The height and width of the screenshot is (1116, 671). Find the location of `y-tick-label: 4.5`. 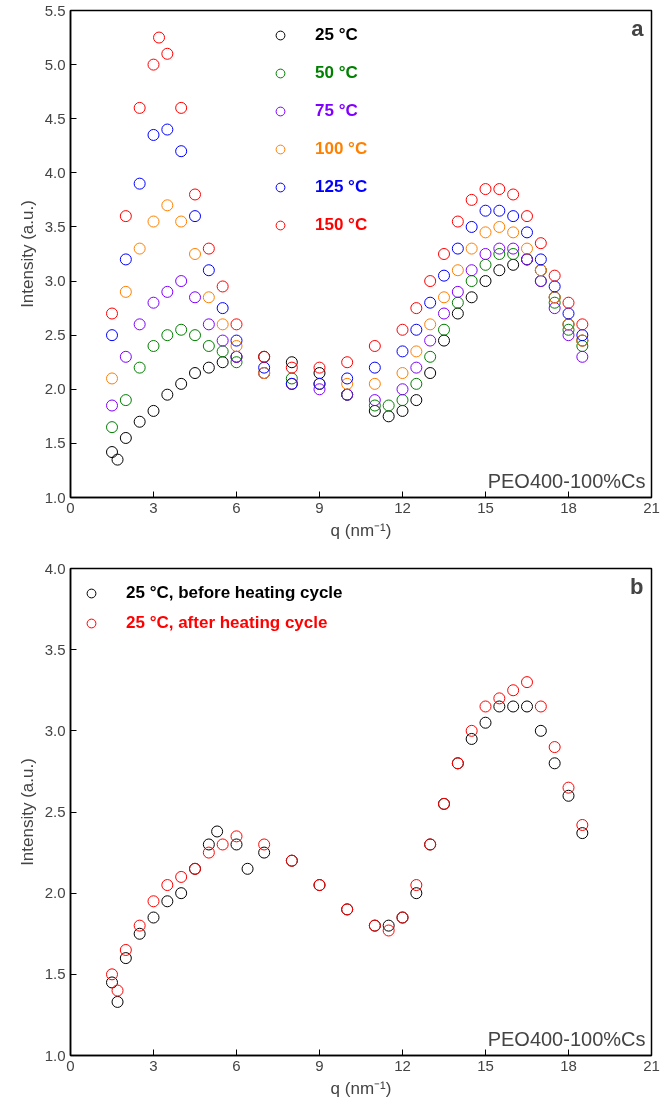

y-tick-label: 4.5 is located at coordinates (55, 118).